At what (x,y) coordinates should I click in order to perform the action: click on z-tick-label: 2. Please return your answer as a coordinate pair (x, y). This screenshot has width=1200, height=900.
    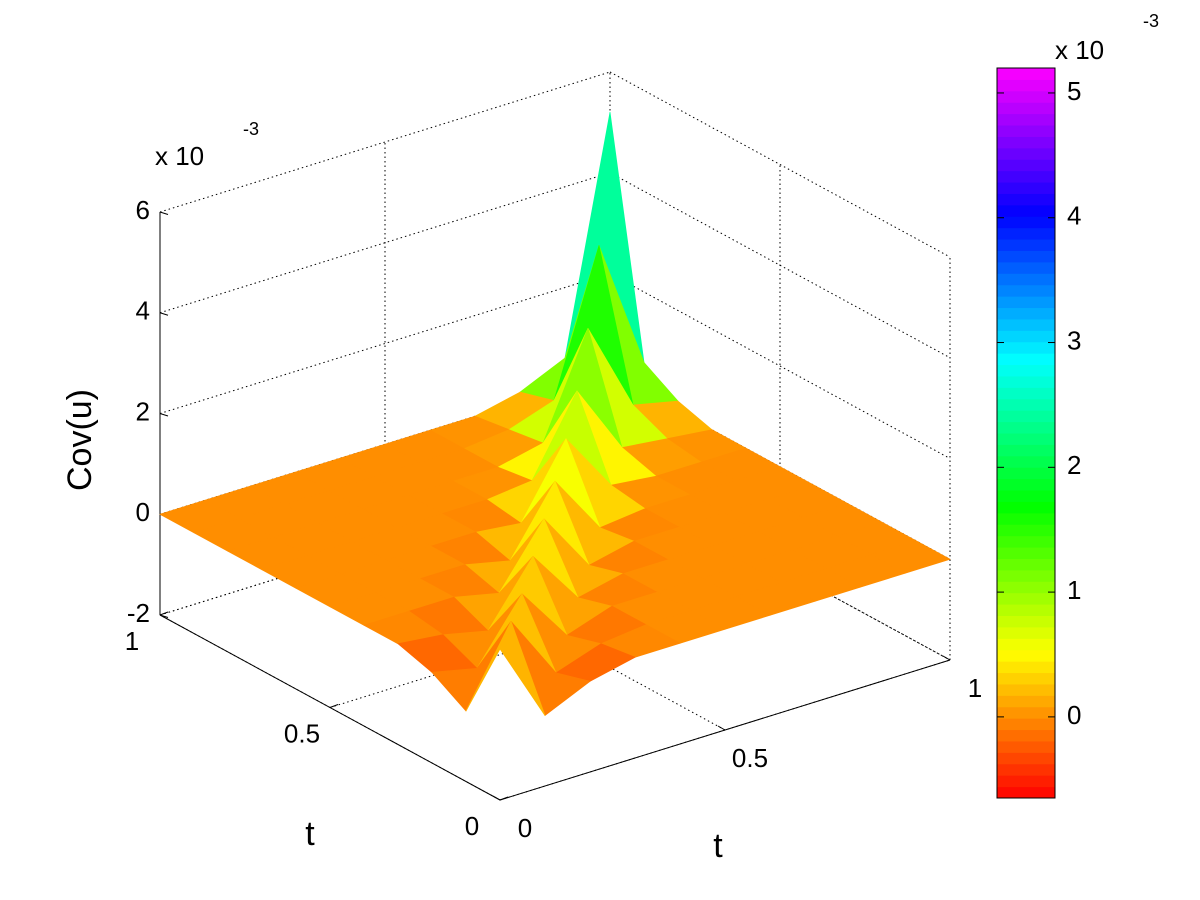
    Looking at the image, I should click on (143, 411).